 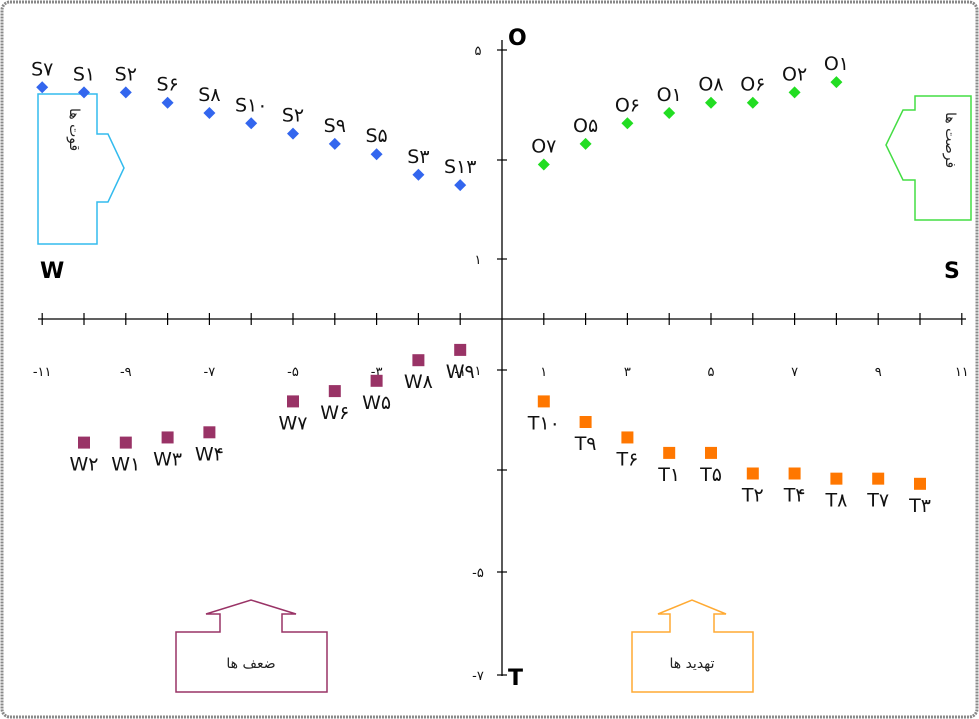 What do you see at coordinates (710, 475) in the screenshot?
I see `point-label-T-4: T۵` at bounding box center [710, 475].